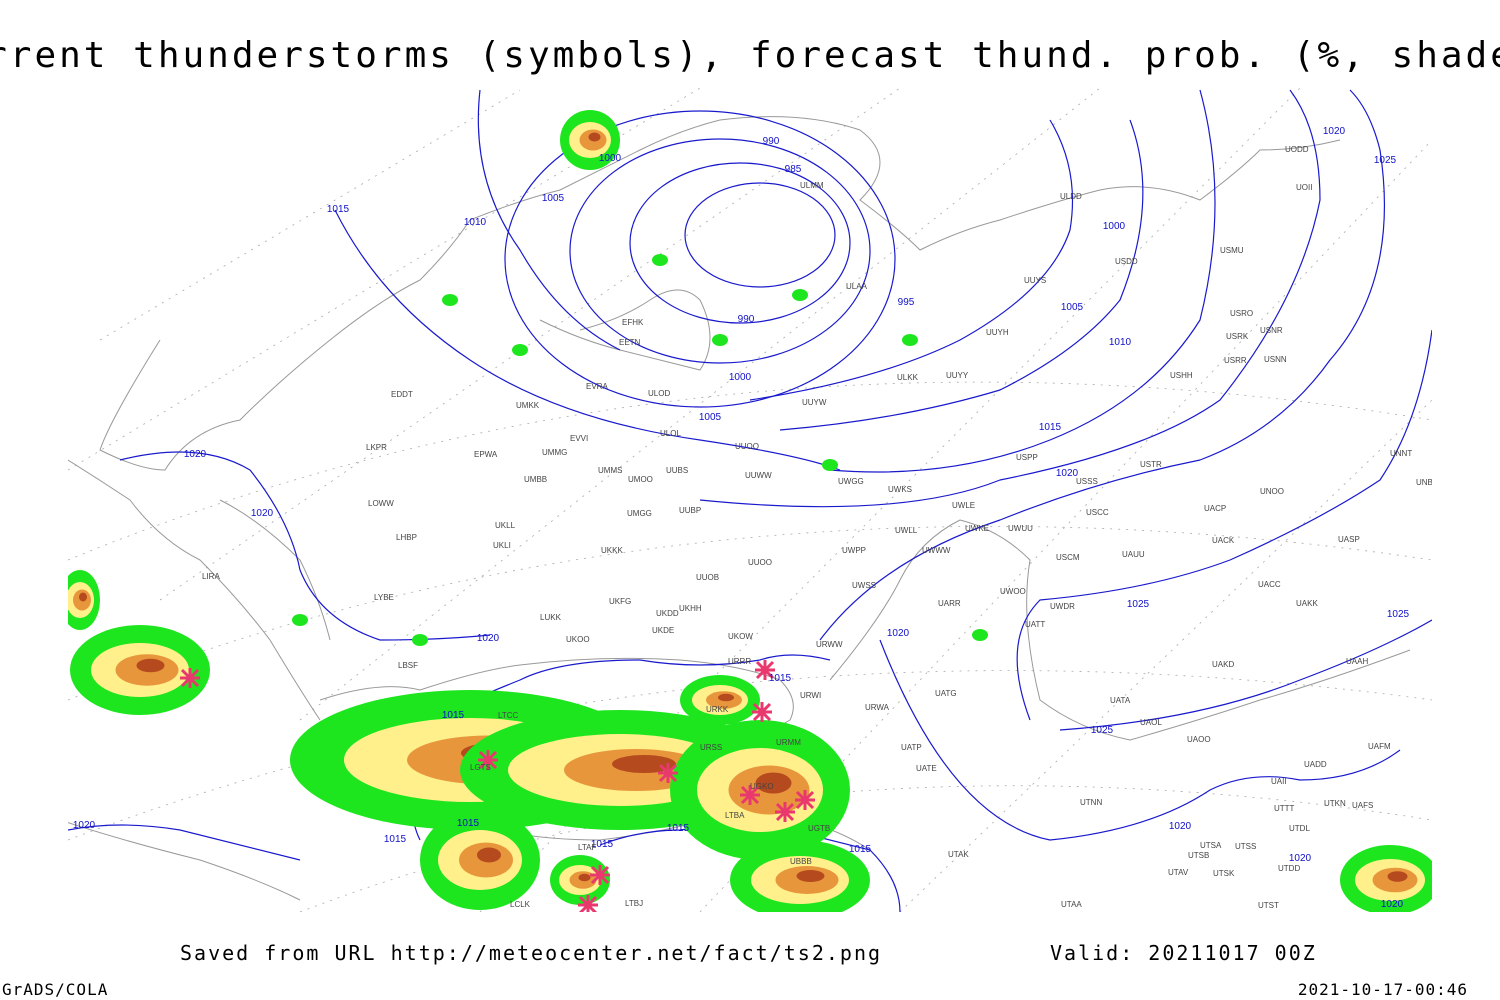  I want to click on station-label: URKK, so click(717, 709).